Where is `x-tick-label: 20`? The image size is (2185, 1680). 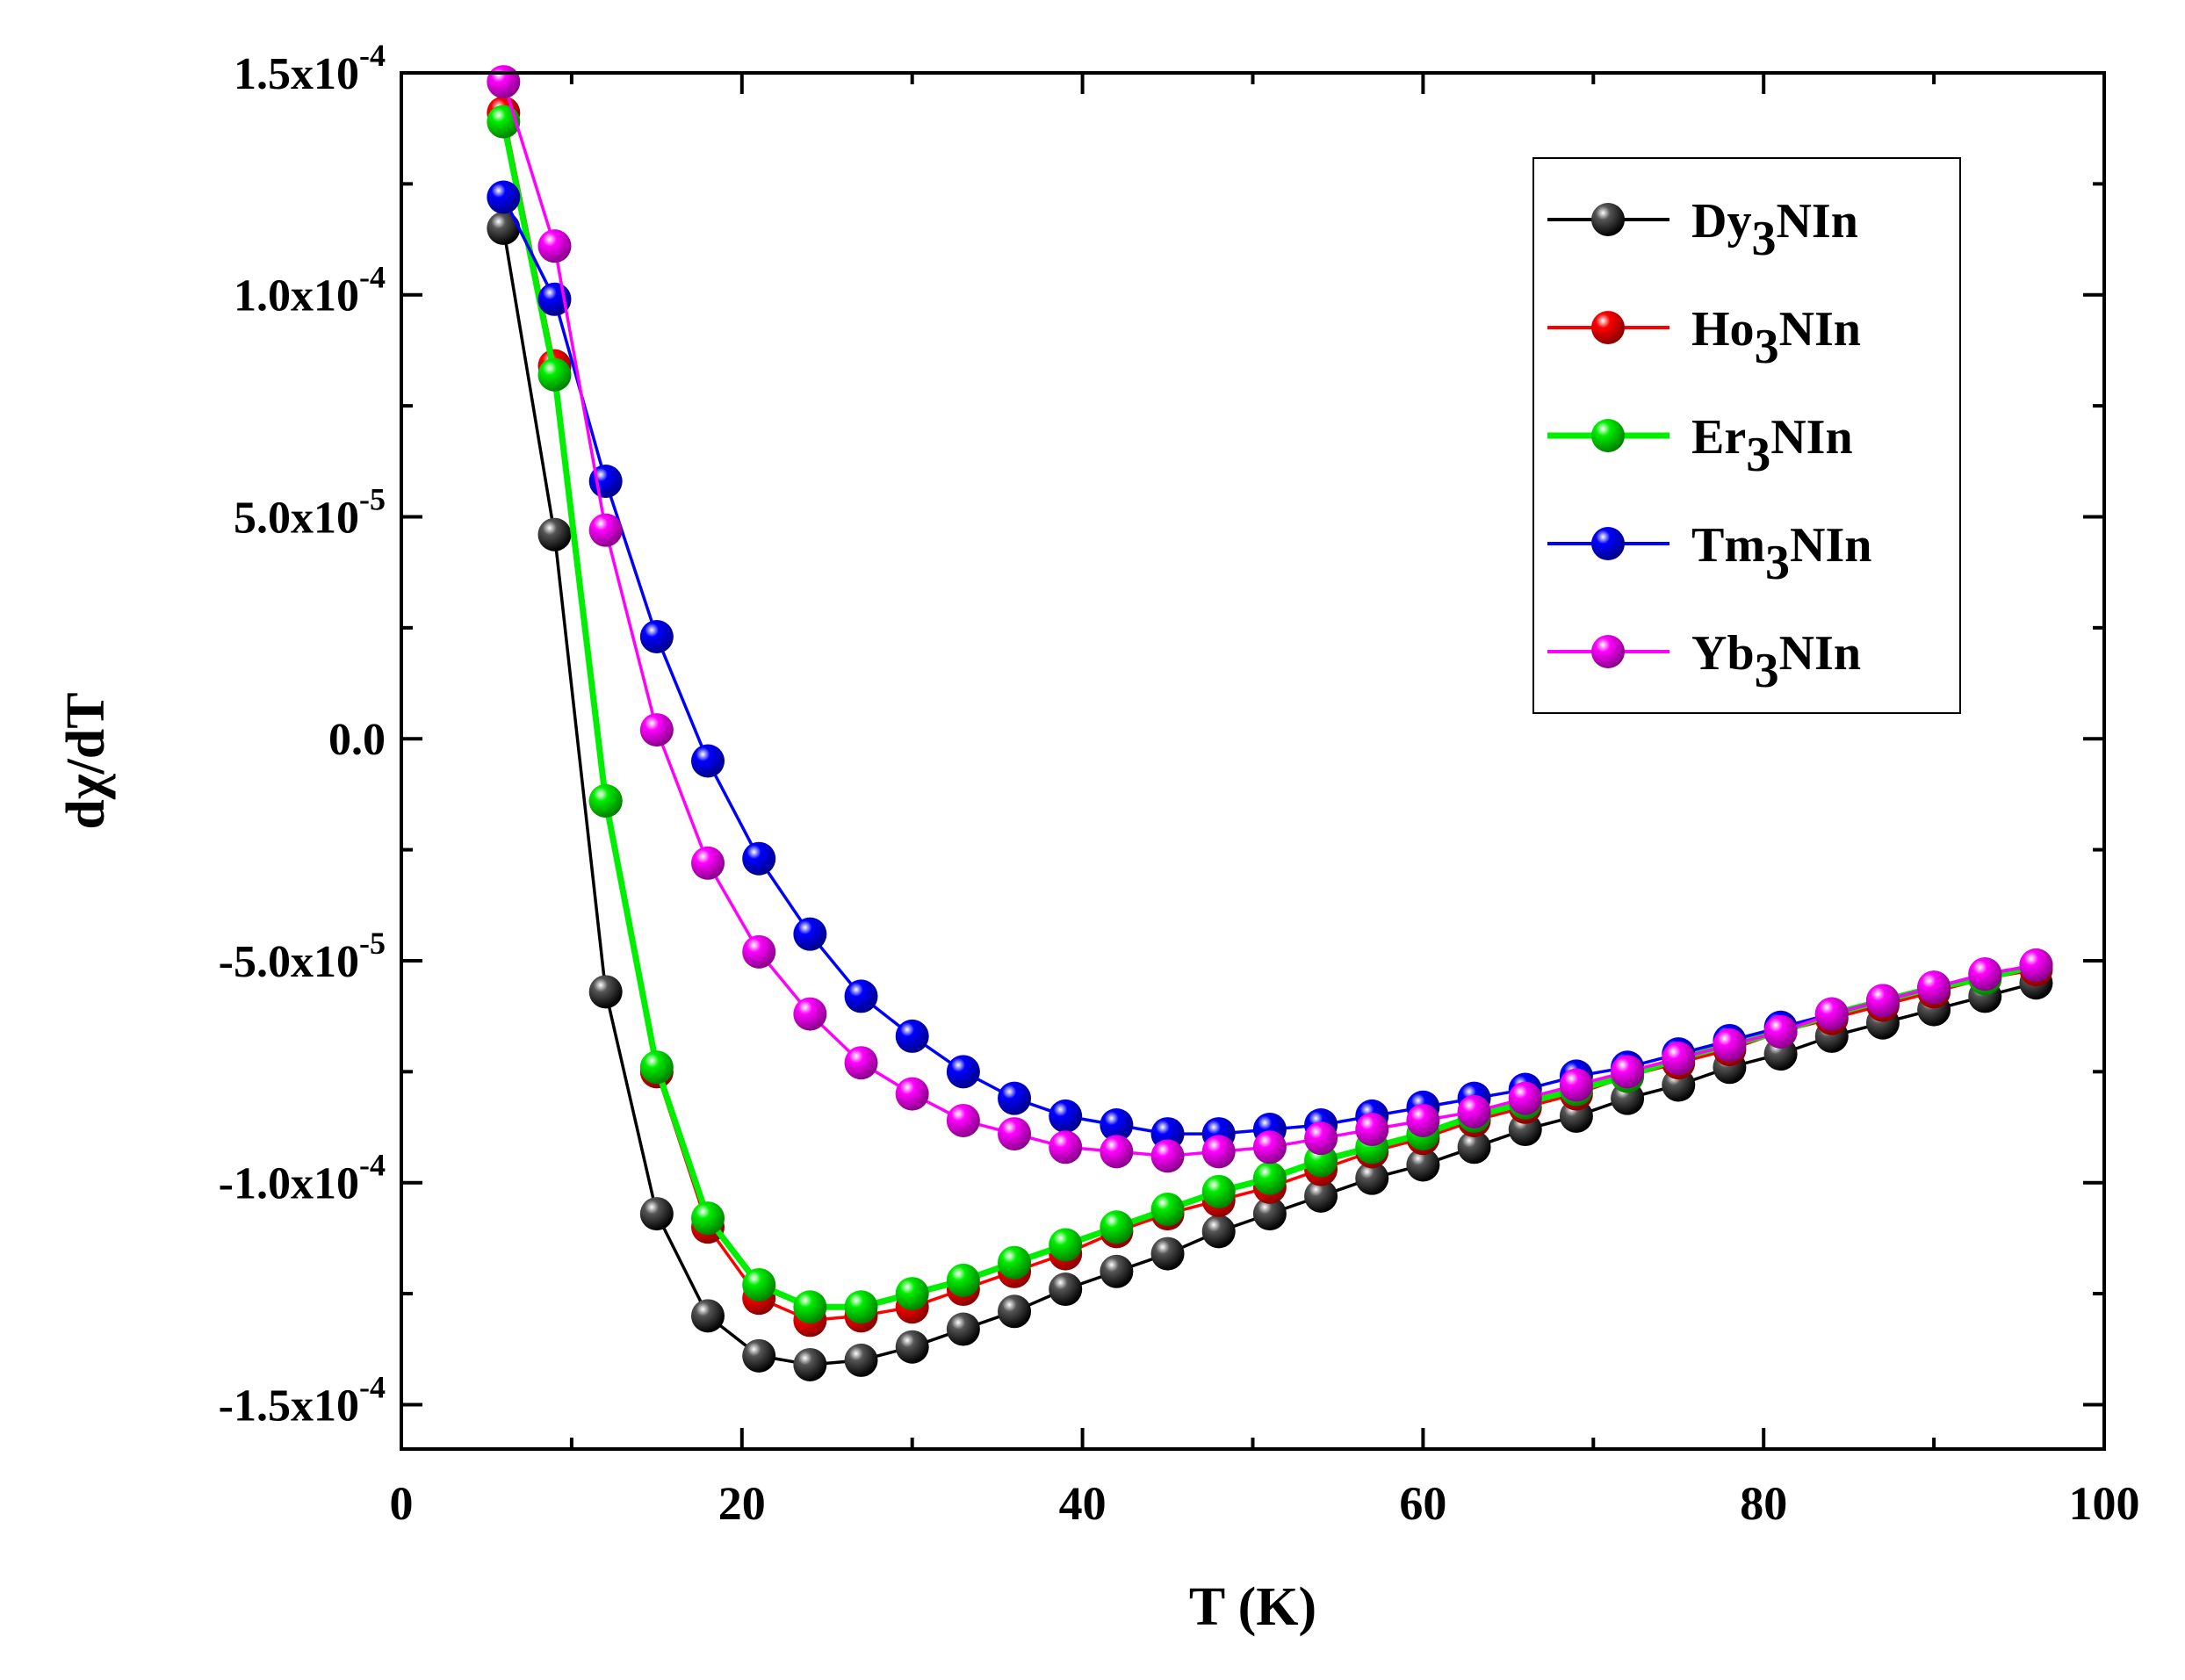
x-tick-label: 20 is located at coordinates (742, 1503).